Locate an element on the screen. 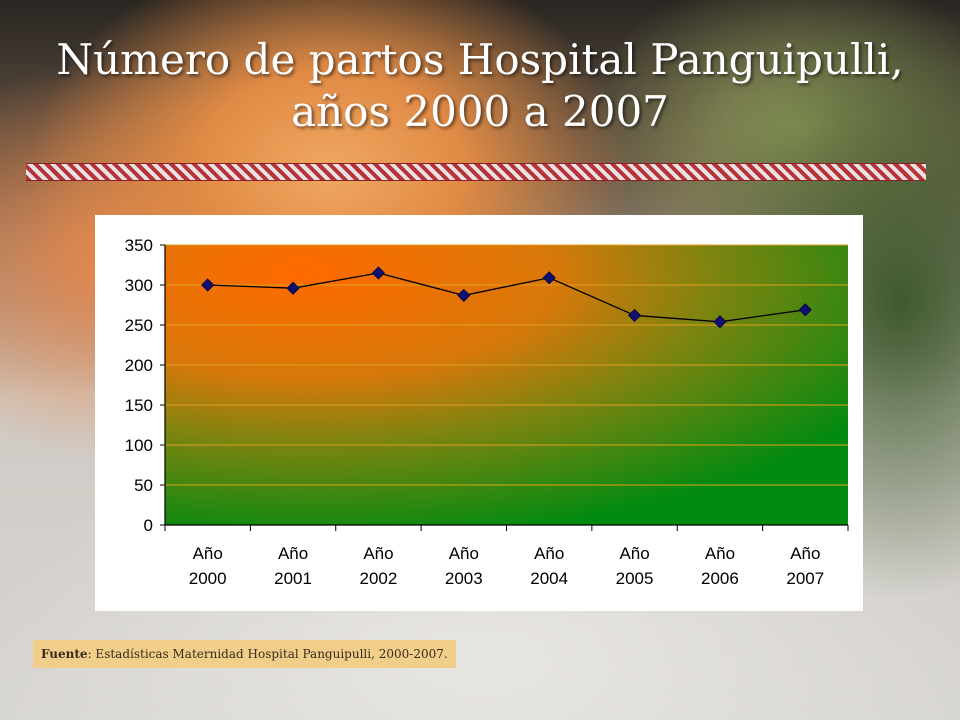 Image resolution: width=960 pixels, height=720 pixels. x-tick-label: Año 2007 is located at coordinates (805, 566).